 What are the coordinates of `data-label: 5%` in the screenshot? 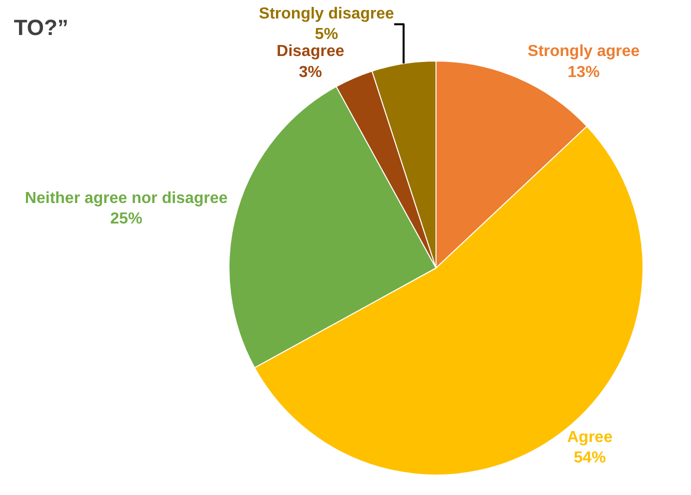 It's located at (326, 35).